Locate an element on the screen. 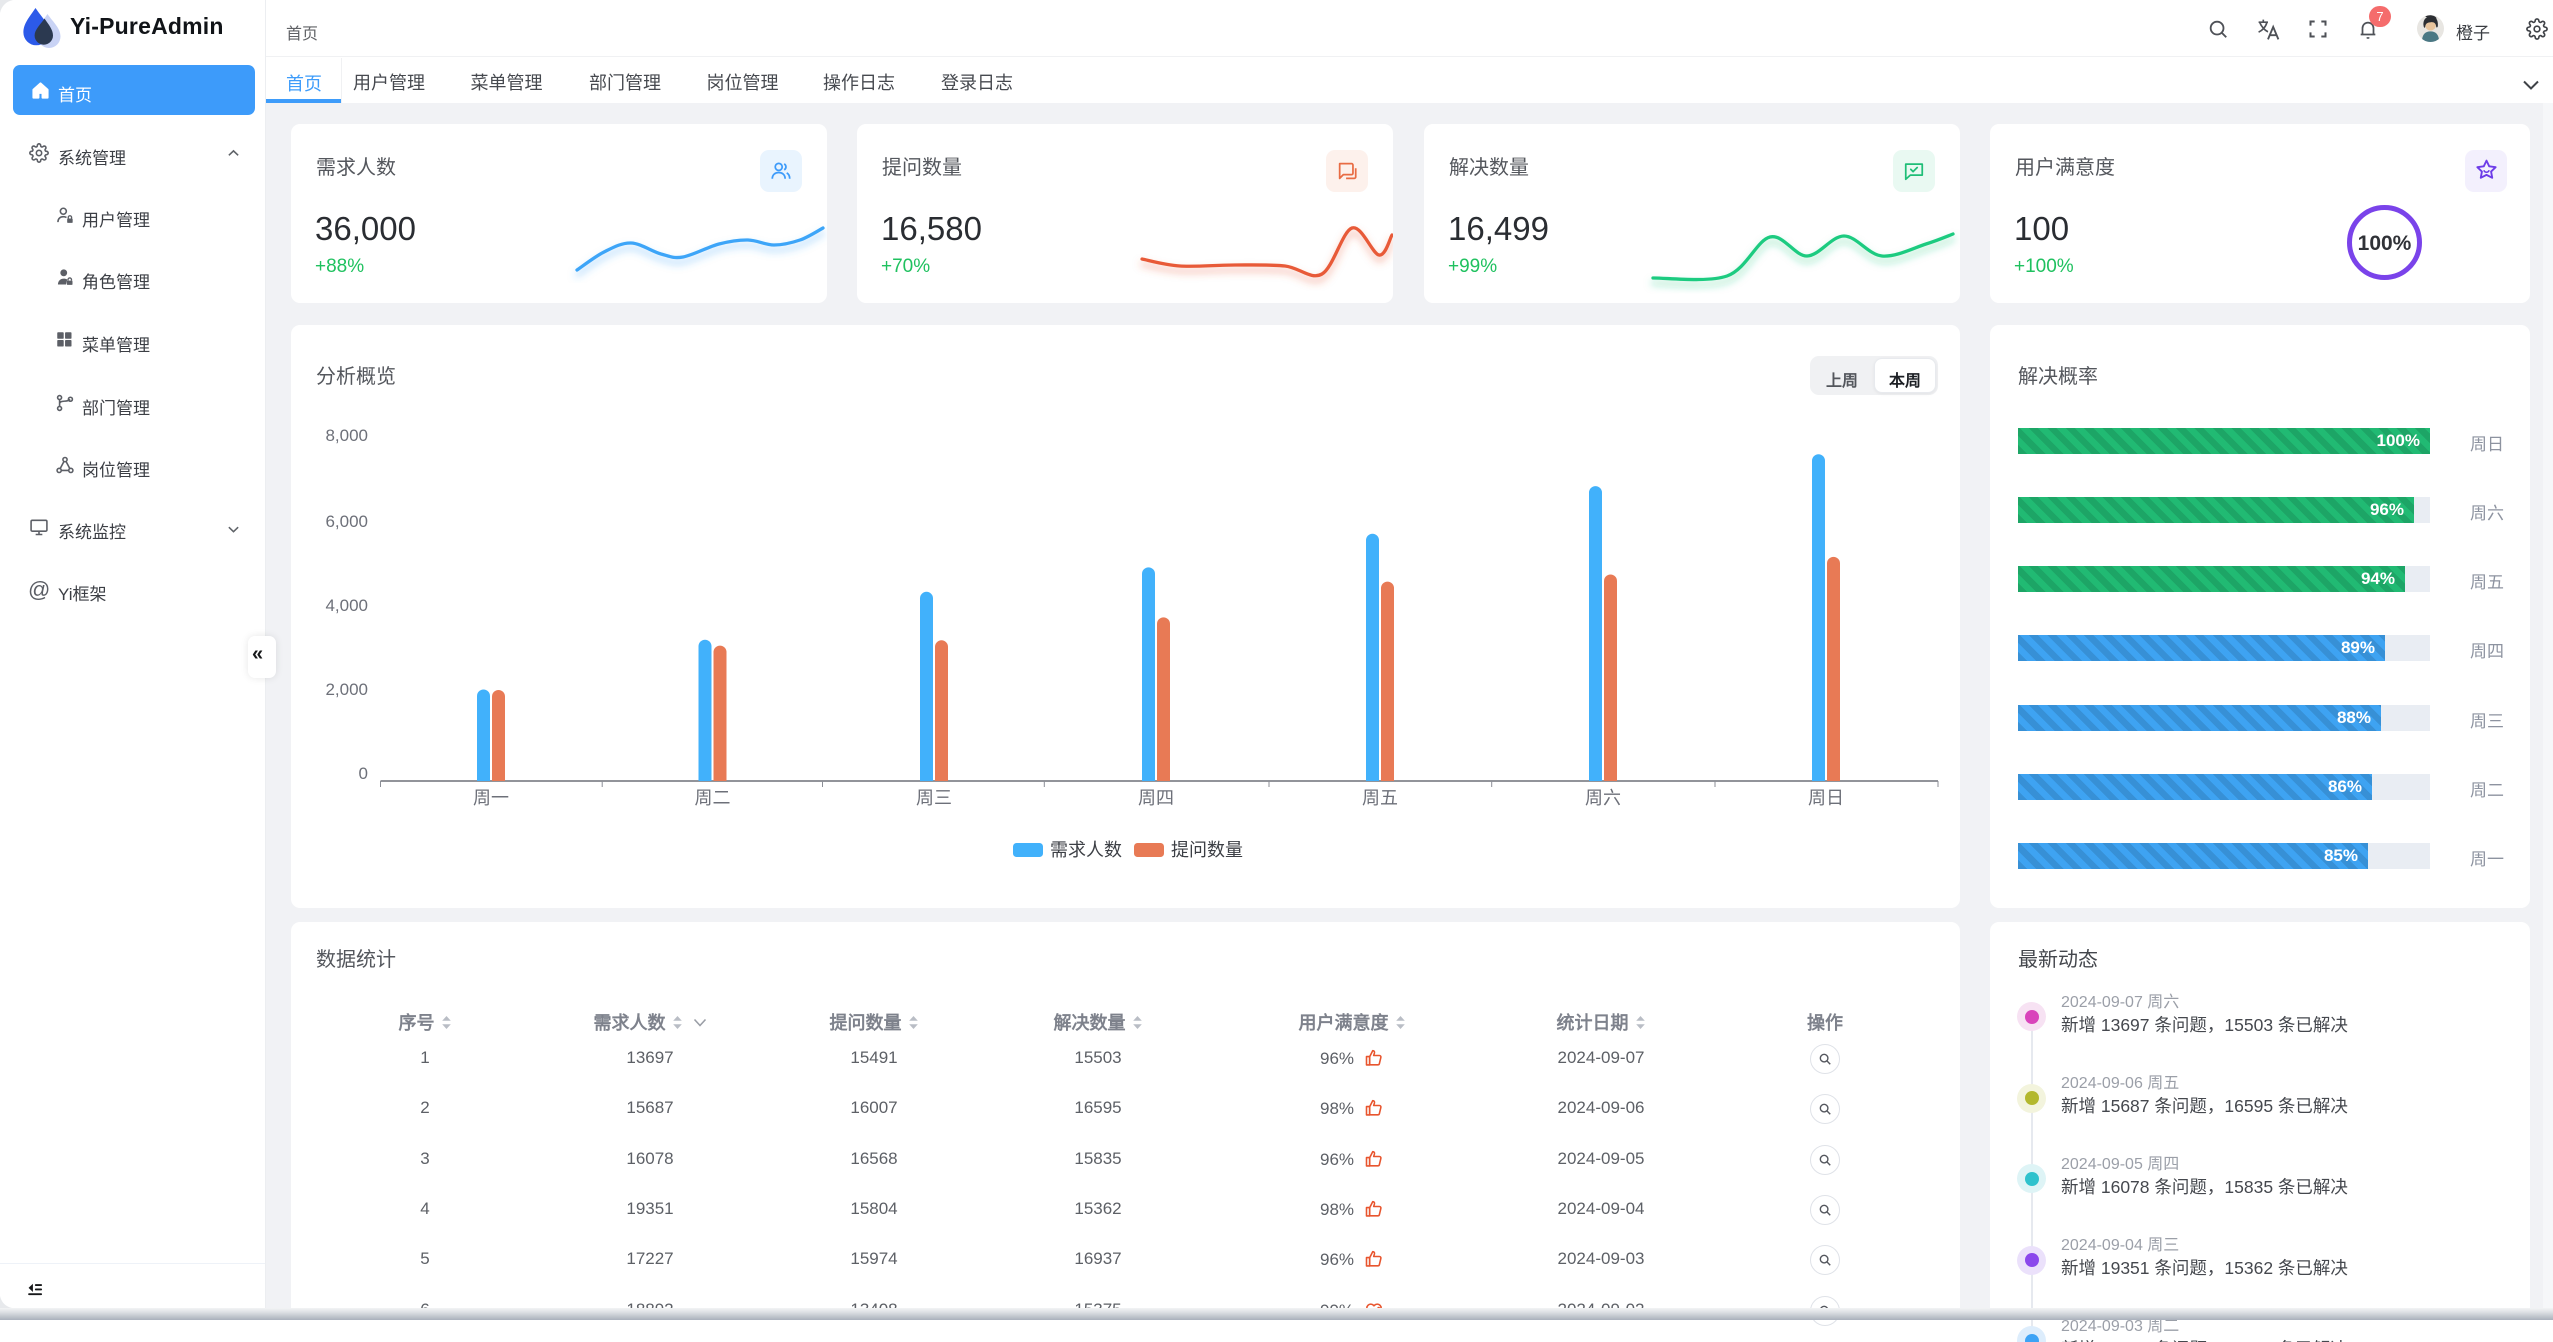 This screenshot has height=1342, width=2553. svg-text: 周一 is located at coordinates (491, 798).